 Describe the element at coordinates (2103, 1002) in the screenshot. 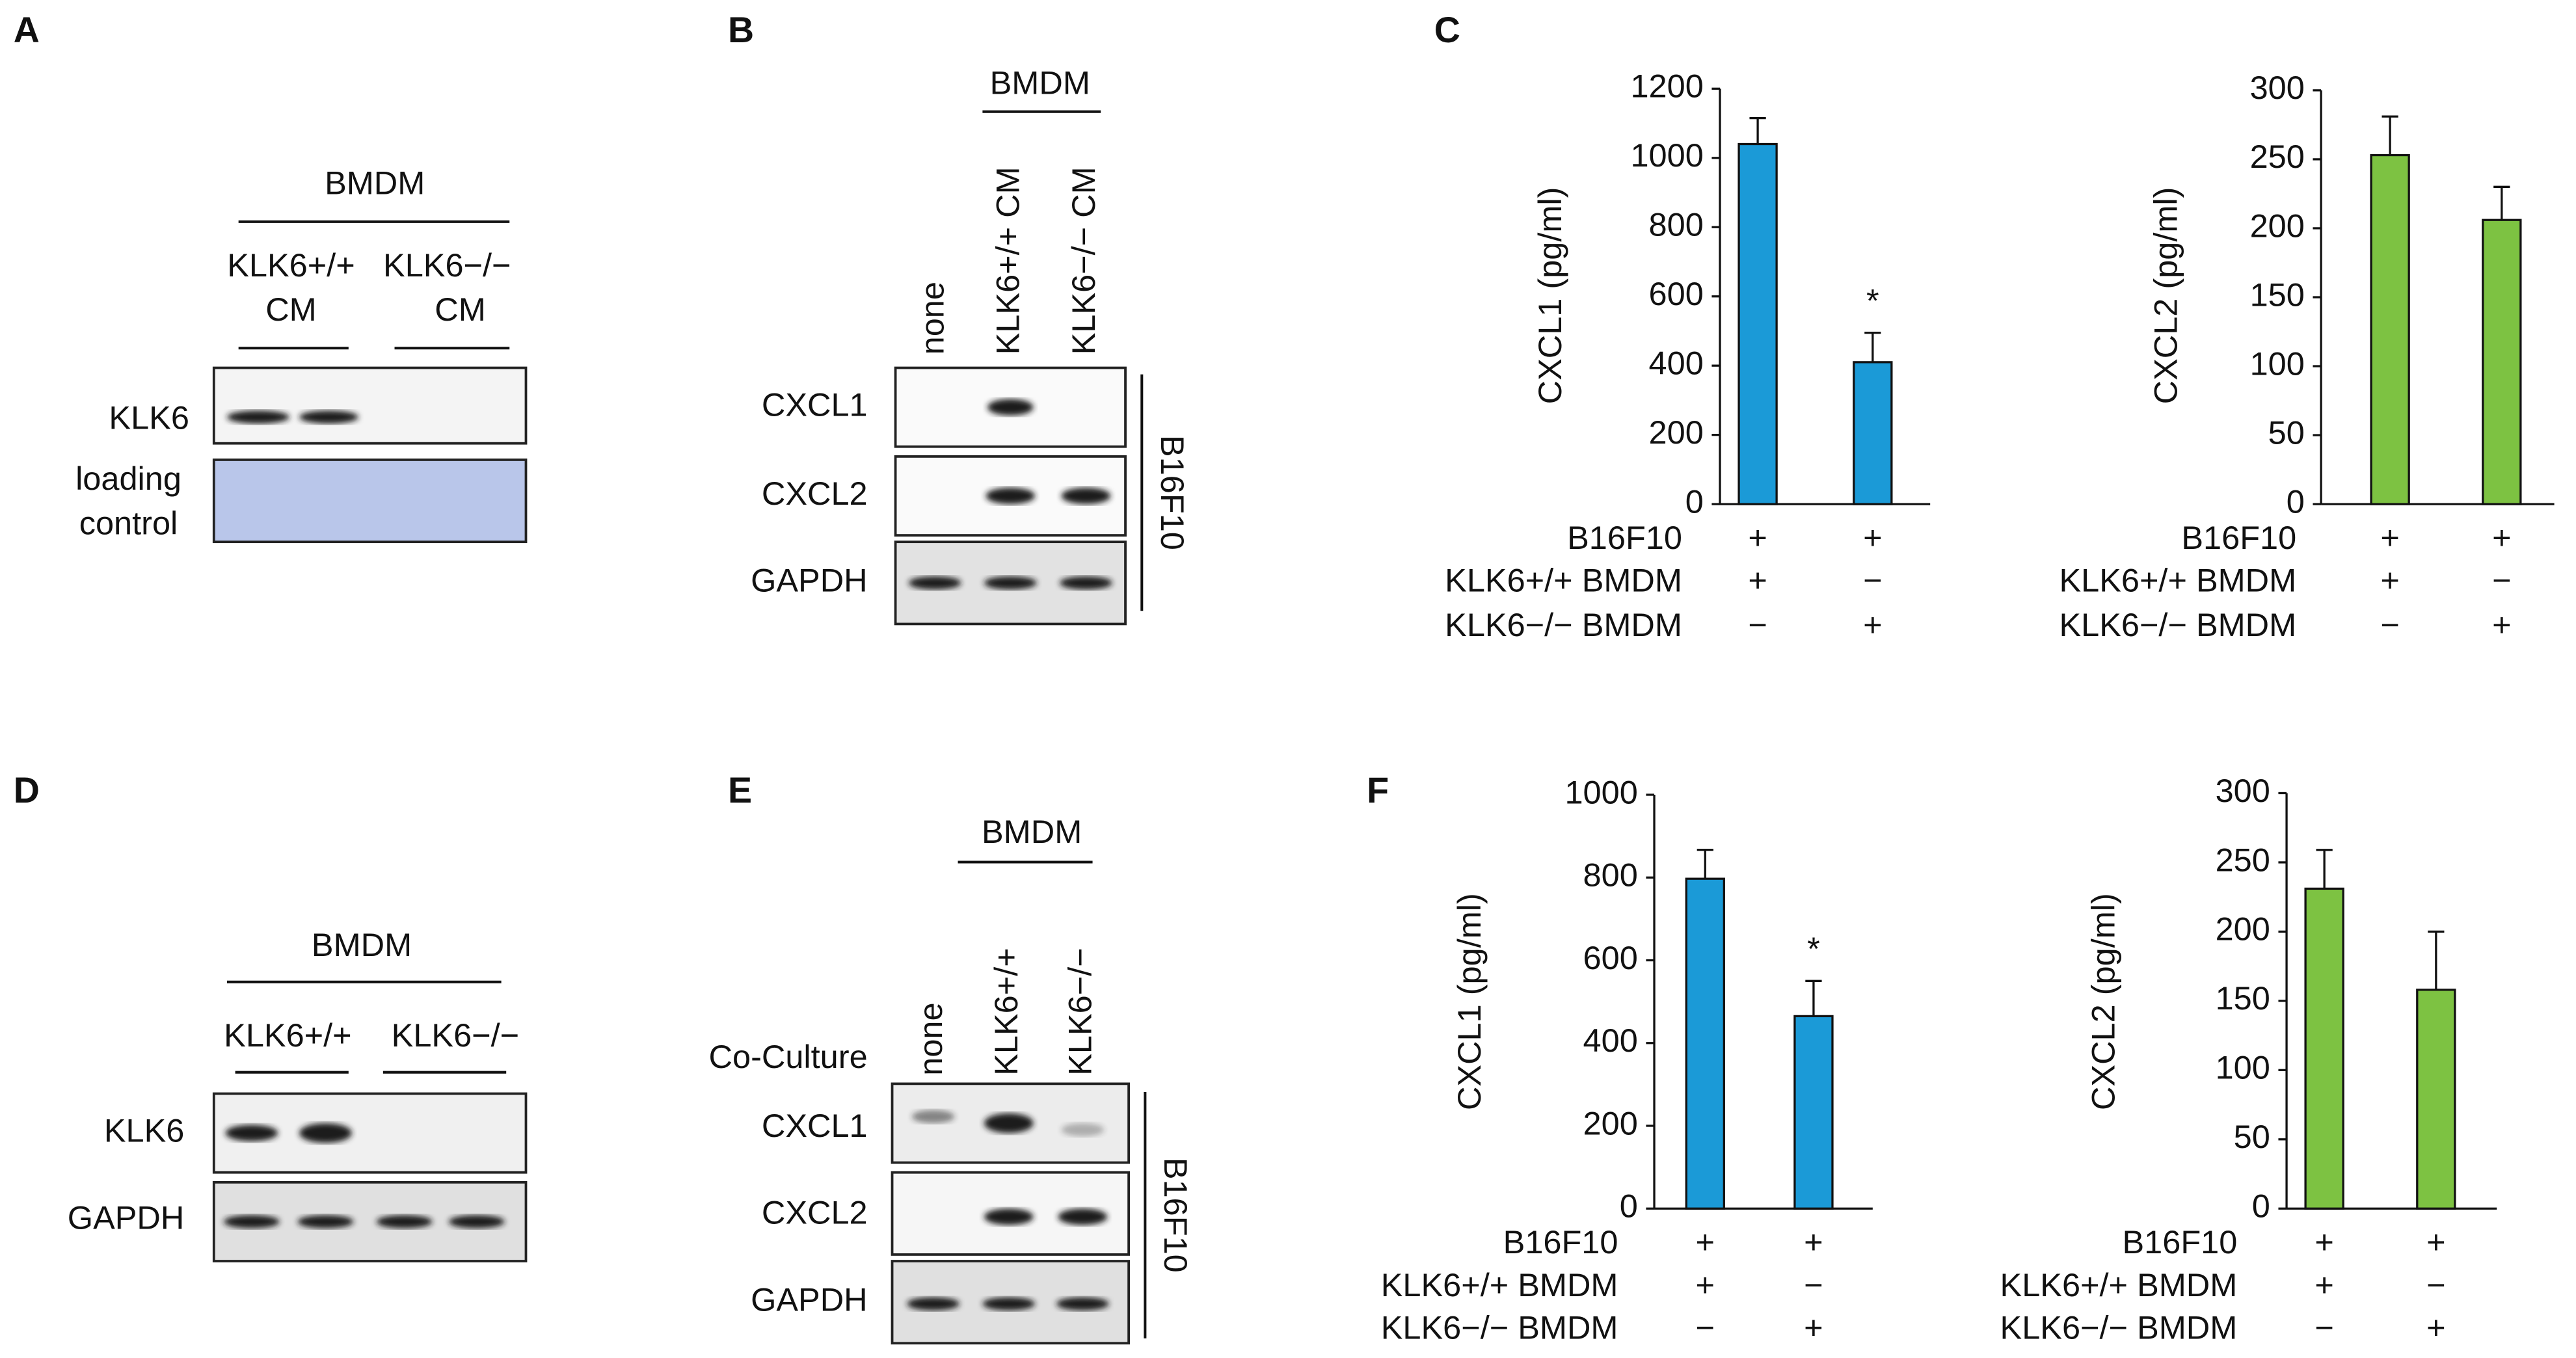

I see `y-axis-label: CXCL2 (pg/ml)` at that location.